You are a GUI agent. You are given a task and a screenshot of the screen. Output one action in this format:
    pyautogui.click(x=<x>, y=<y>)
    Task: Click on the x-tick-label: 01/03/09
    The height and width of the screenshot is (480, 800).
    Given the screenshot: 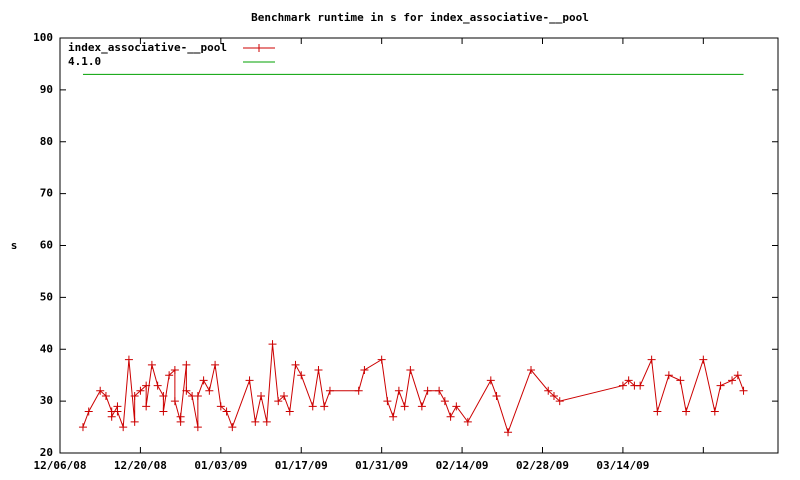 What is the action you would take?
    pyautogui.click(x=220, y=465)
    